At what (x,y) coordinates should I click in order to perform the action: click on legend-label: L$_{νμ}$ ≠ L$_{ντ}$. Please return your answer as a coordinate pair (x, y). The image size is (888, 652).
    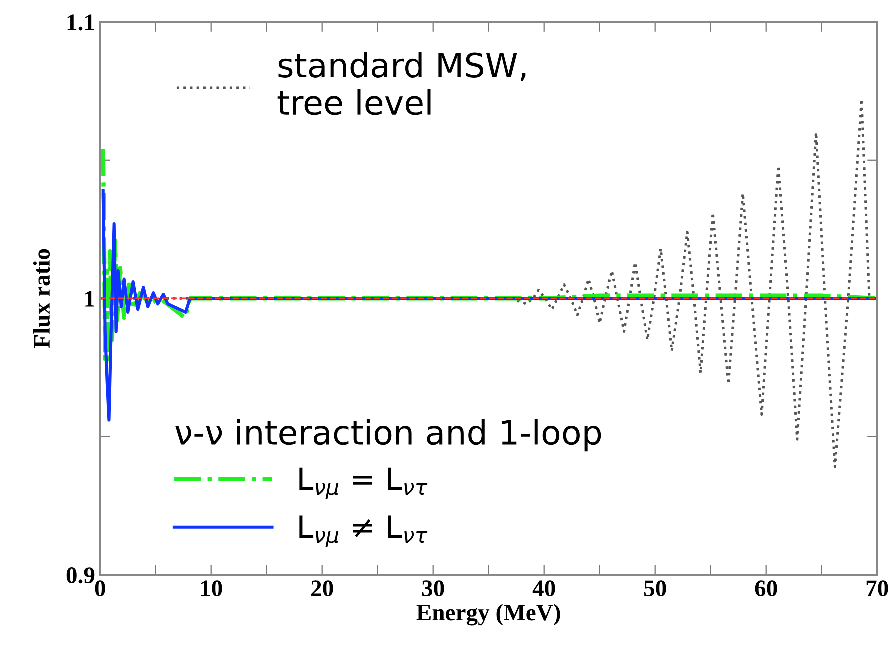
    Looking at the image, I should click on (364, 532).